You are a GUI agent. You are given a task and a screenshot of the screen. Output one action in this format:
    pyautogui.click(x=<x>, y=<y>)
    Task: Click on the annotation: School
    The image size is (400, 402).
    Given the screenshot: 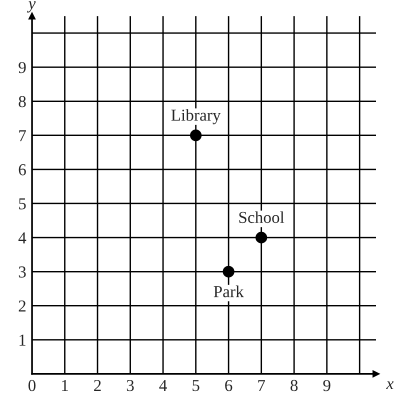 What is the action you would take?
    pyautogui.click(x=261, y=217)
    